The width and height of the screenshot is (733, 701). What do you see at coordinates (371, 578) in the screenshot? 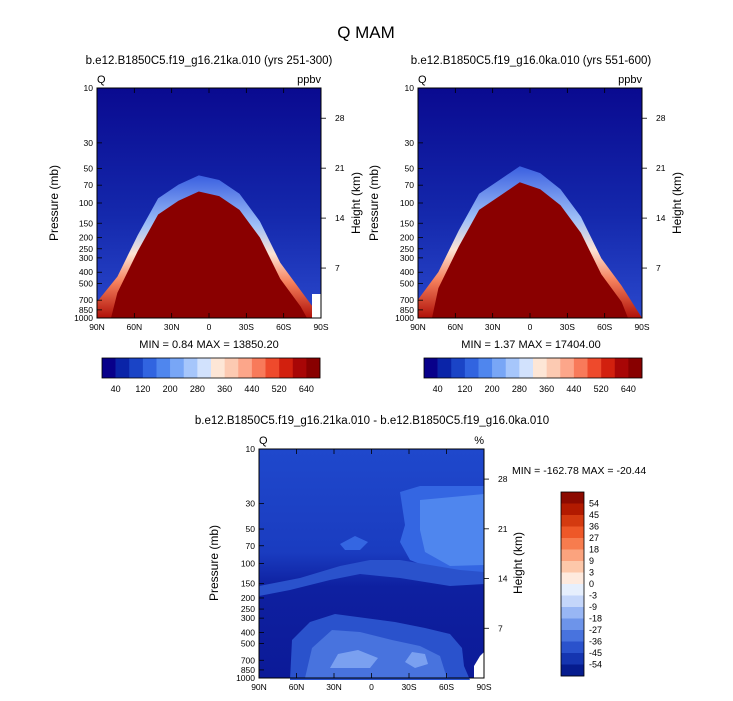
I see `panel-3-mid-band` at bounding box center [371, 578].